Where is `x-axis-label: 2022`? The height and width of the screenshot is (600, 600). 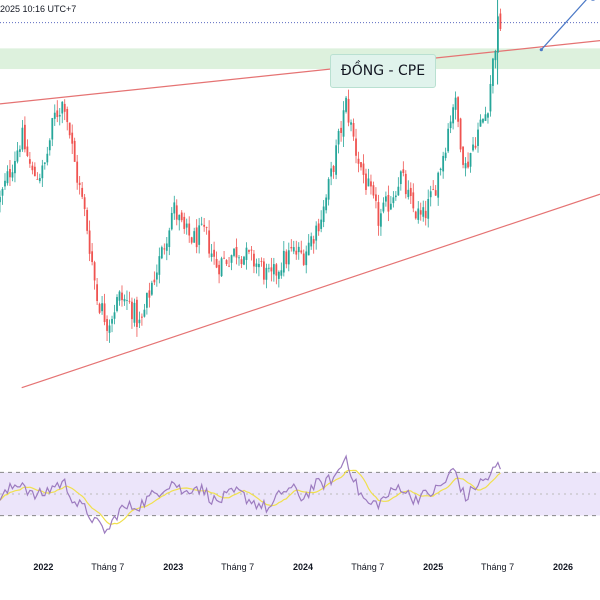
x-axis-label: 2022 is located at coordinates (43, 567).